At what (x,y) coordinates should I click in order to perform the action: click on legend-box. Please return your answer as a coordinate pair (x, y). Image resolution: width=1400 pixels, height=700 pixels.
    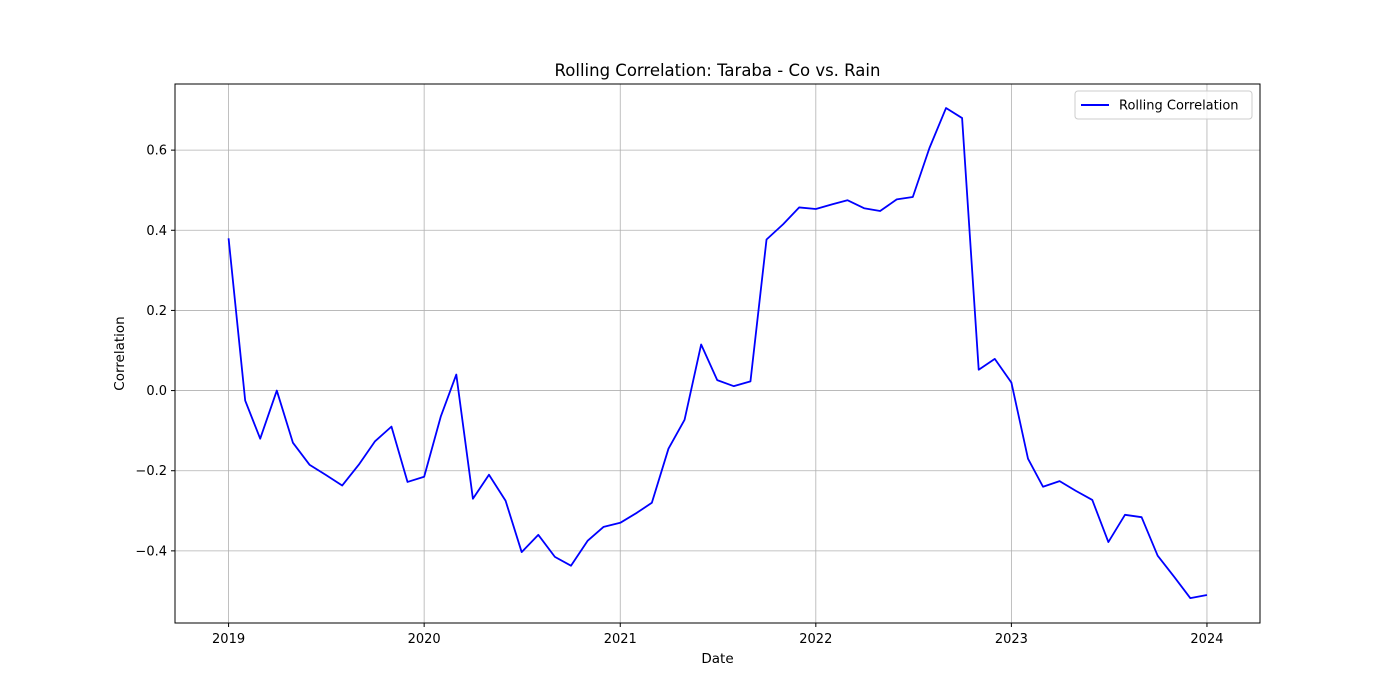
    Looking at the image, I should click on (1163, 105).